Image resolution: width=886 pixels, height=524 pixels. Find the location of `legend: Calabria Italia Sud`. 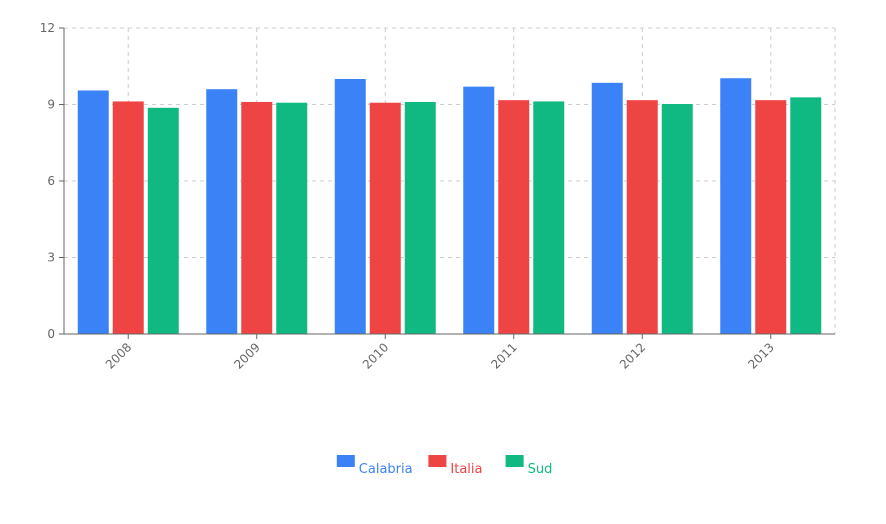

legend: Calabria Italia Sud is located at coordinates (444, 466).